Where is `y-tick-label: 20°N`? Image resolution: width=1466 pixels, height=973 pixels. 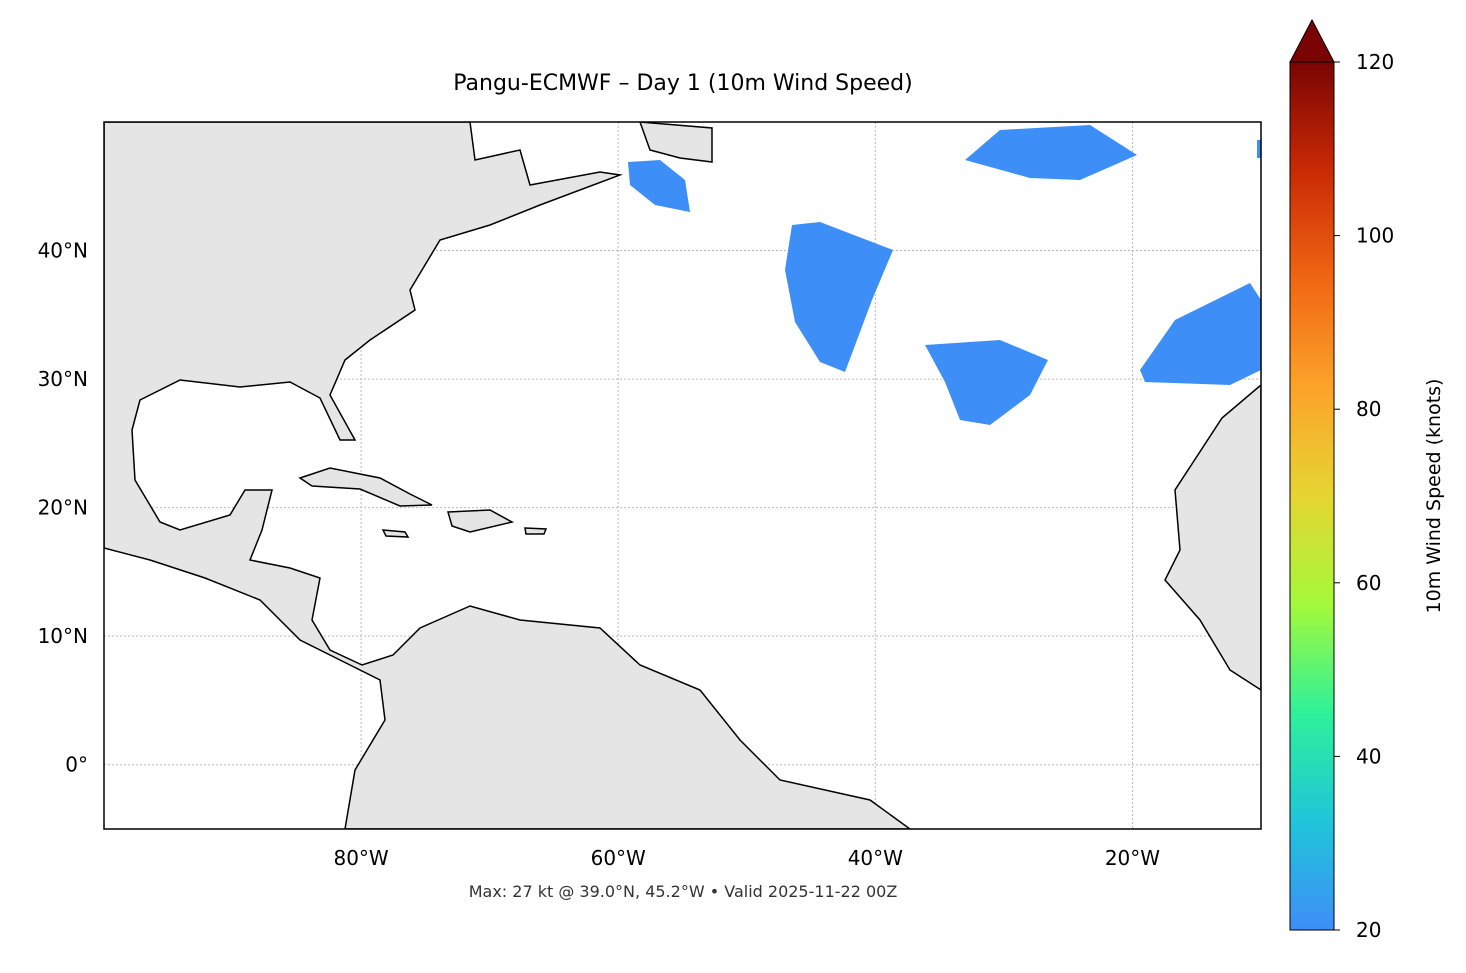 y-tick-label: 20°N is located at coordinates (63, 508).